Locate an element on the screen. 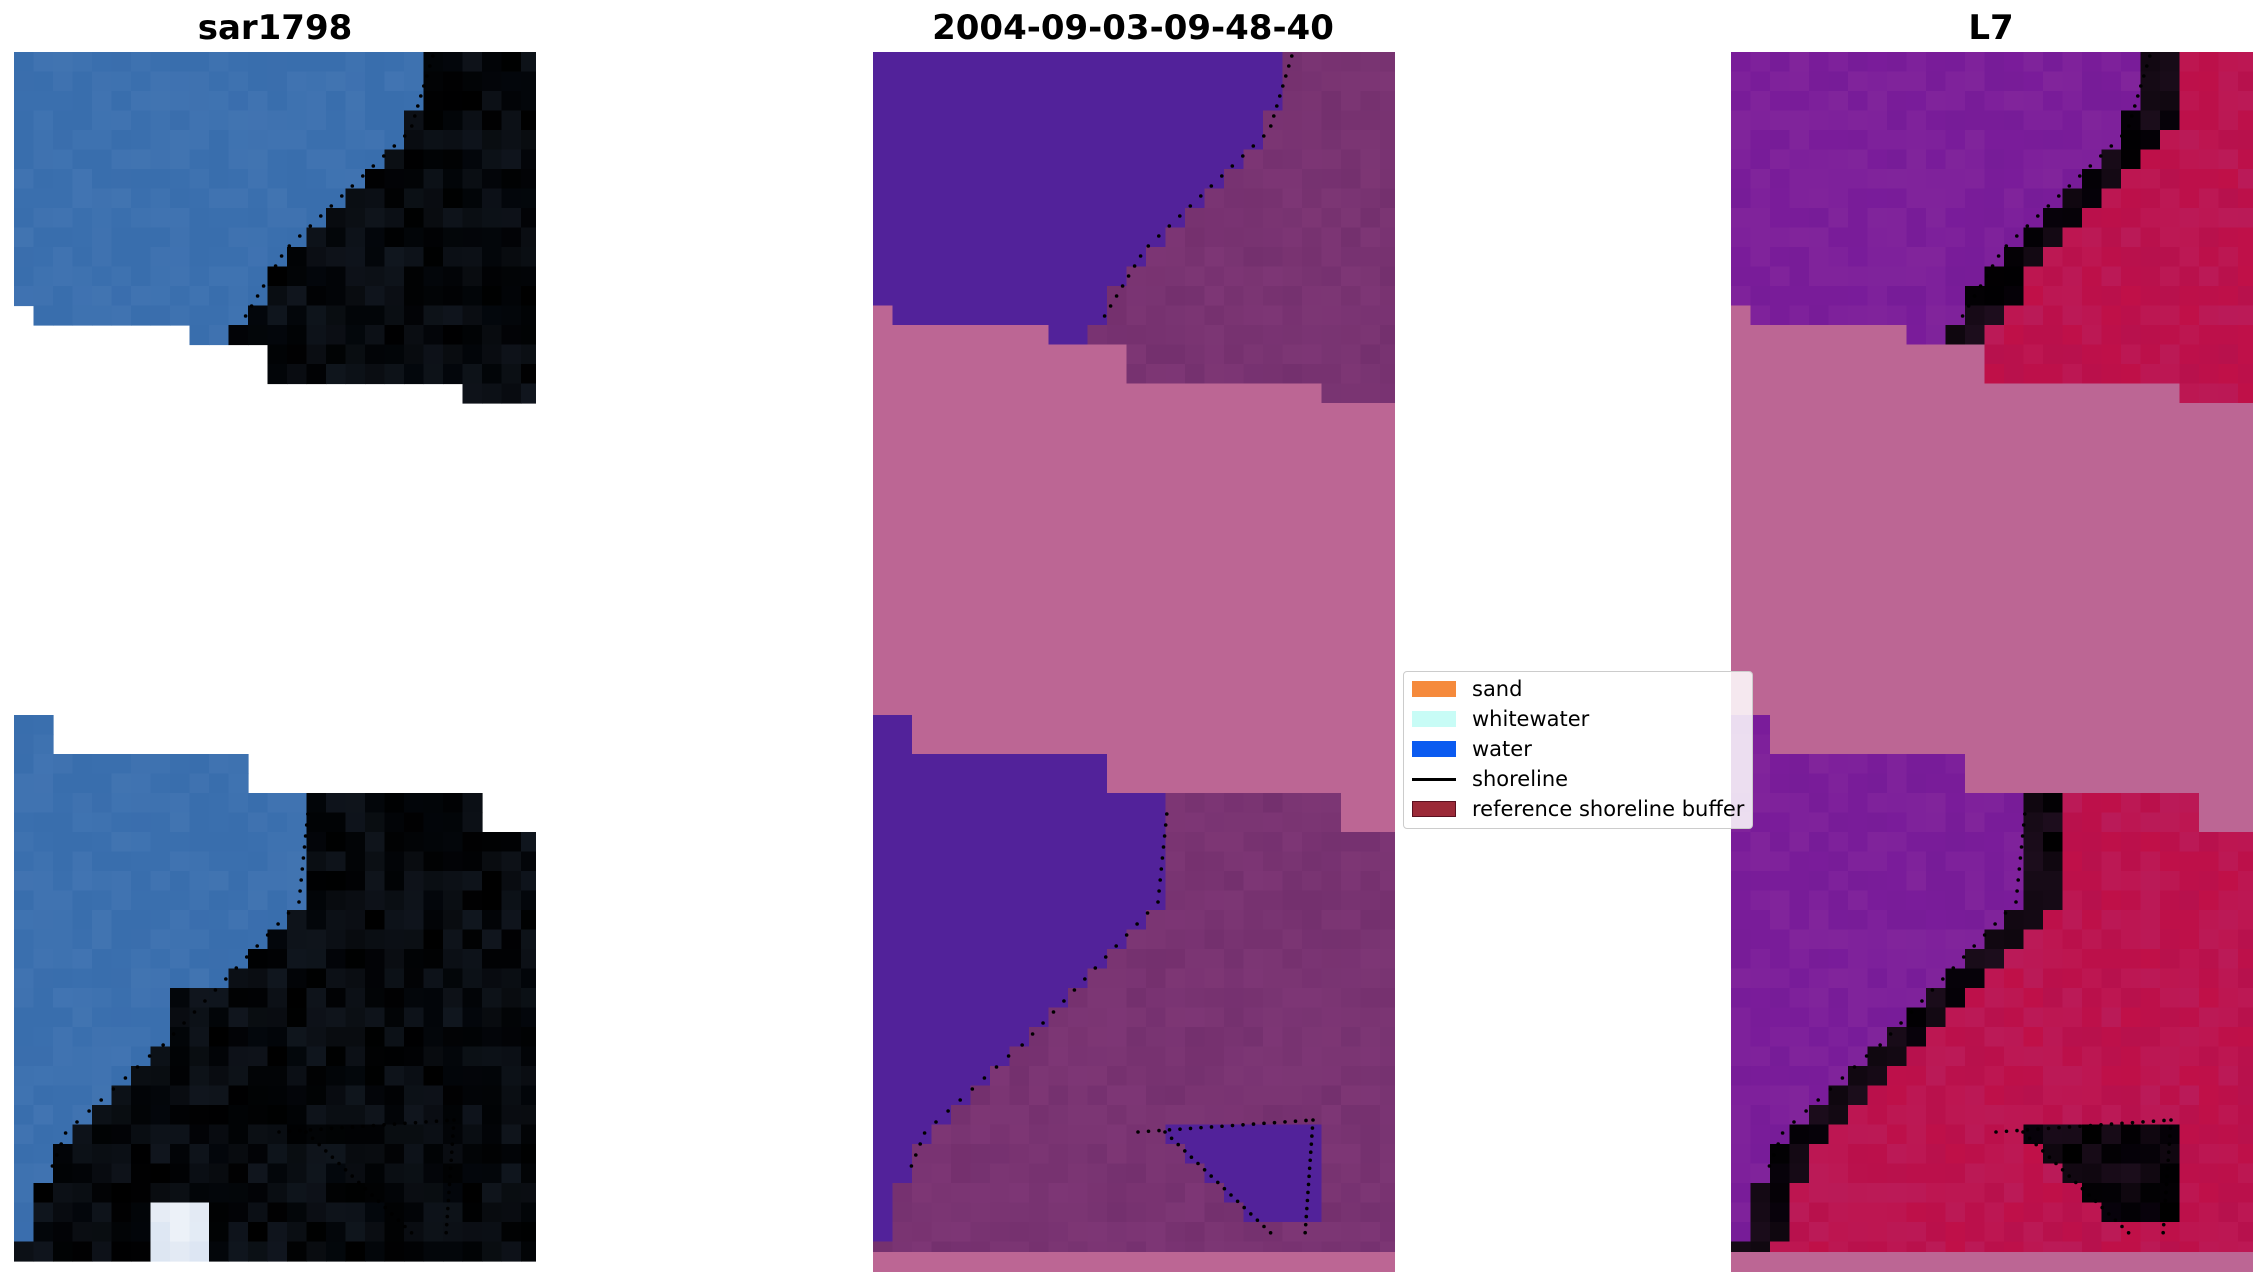  whitewater-swatch is located at coordinates (1434, 719).